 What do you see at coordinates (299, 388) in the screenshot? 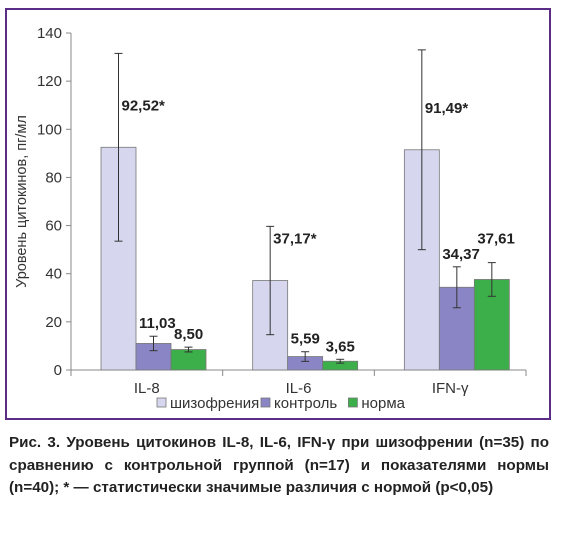
I see `x-tick-label: IL-6` at bounding box center [299, 388].